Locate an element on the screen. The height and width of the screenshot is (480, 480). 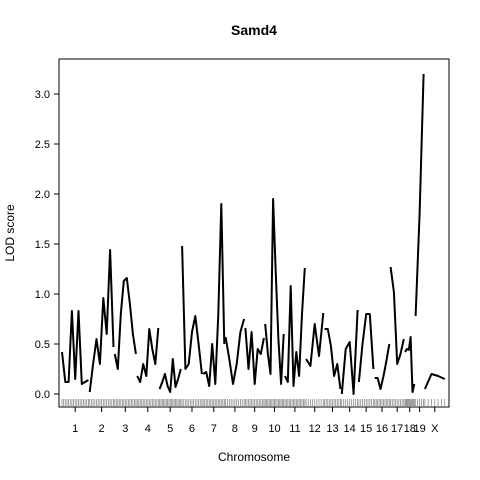
x-tick-label-chr-6: 6 is located at coordinates (192, 429).